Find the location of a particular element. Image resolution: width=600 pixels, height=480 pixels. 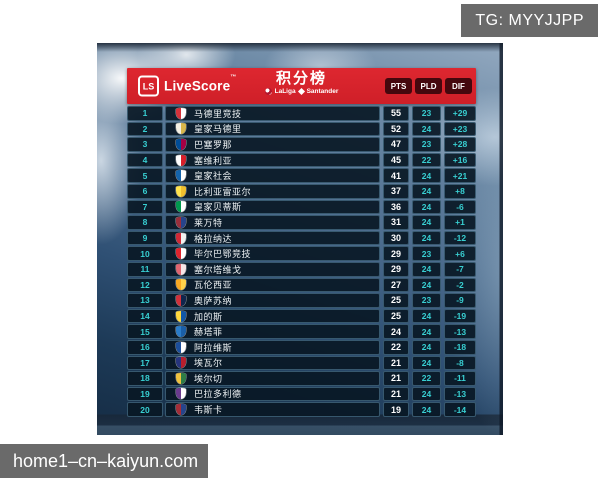

team-cell: 巴拉多利德 is located at coordinates (272, 394).